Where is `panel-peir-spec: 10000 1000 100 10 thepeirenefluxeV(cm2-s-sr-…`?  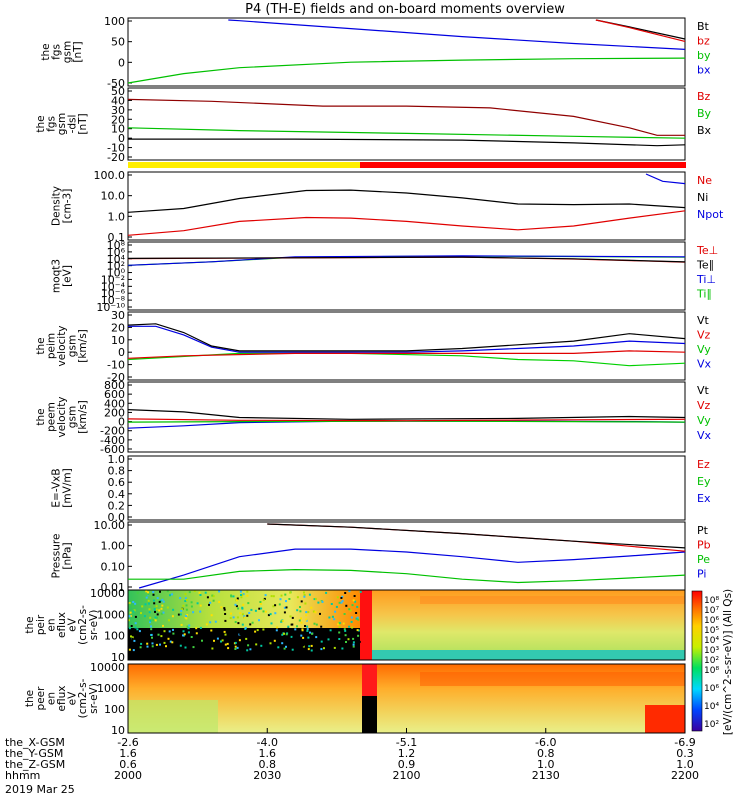
panel-peir-spec: 10000 1000 100 10 thepeirenefluxeV(cm2-s-sr-… is located at coordinates (78, 625).